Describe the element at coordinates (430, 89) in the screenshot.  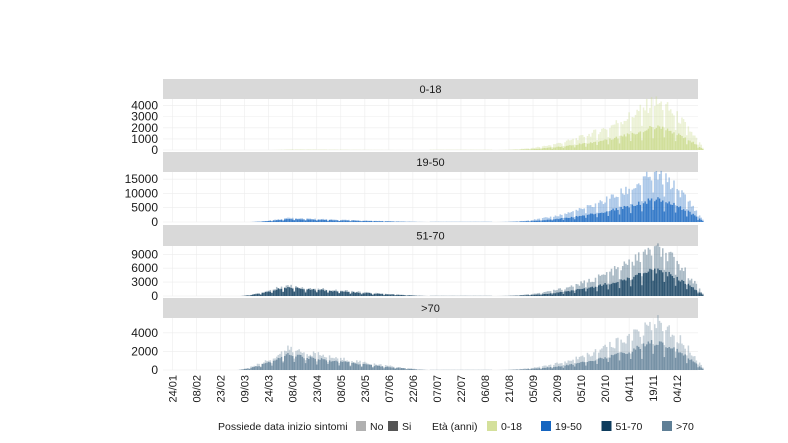
I see `facet-strip` at that location.